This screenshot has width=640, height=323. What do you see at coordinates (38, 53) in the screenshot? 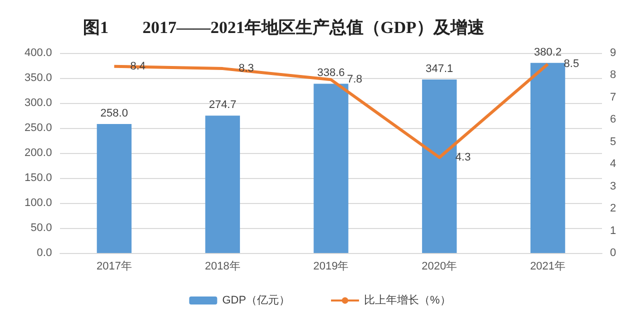
I see `y-tick-label: 400.0` at bounding box center [38, 53].